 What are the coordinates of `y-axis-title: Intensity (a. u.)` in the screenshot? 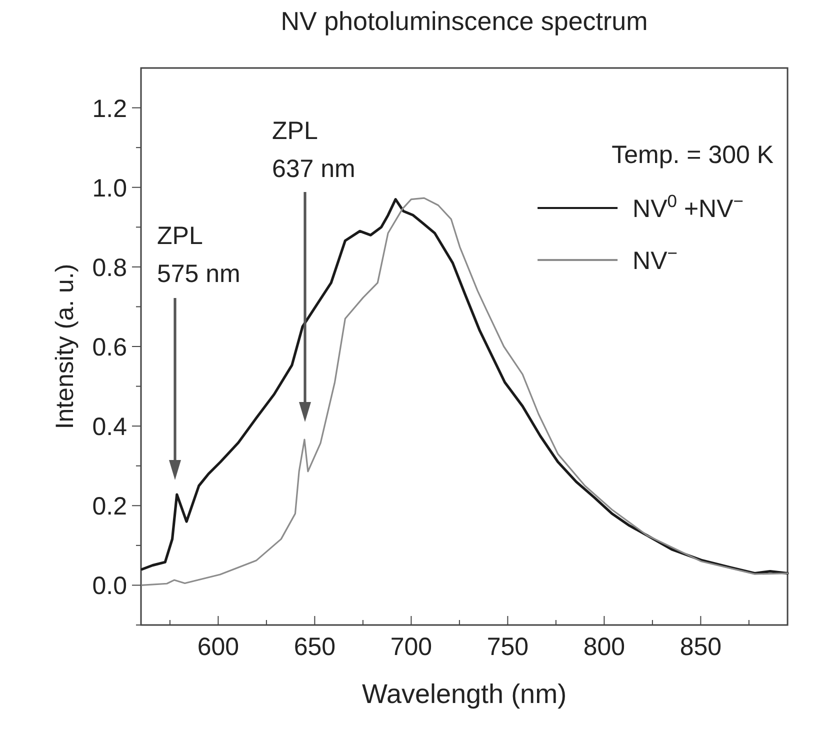 It's located at (65, 347).